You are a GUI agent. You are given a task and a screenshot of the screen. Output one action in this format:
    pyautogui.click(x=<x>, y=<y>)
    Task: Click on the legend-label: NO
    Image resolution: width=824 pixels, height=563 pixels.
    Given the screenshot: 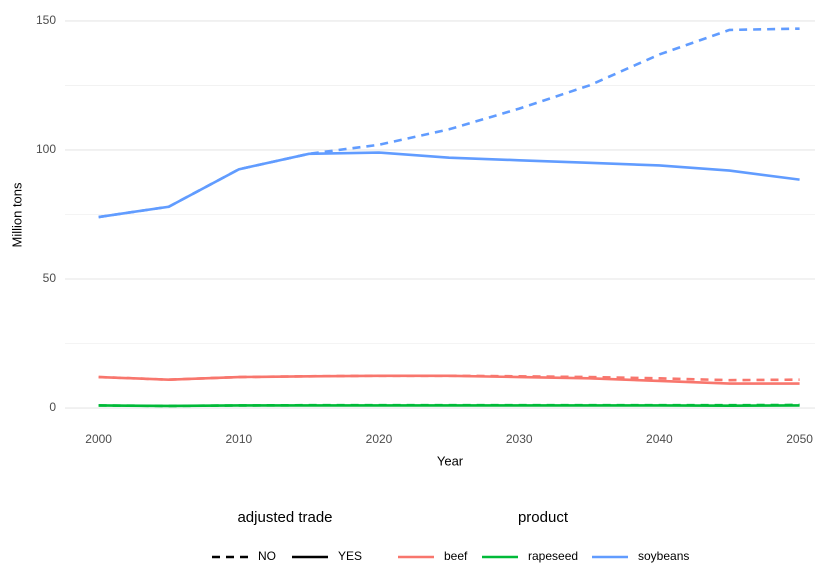 What is the action you would take?
    pyautogui.click(x=267, y=556)
    